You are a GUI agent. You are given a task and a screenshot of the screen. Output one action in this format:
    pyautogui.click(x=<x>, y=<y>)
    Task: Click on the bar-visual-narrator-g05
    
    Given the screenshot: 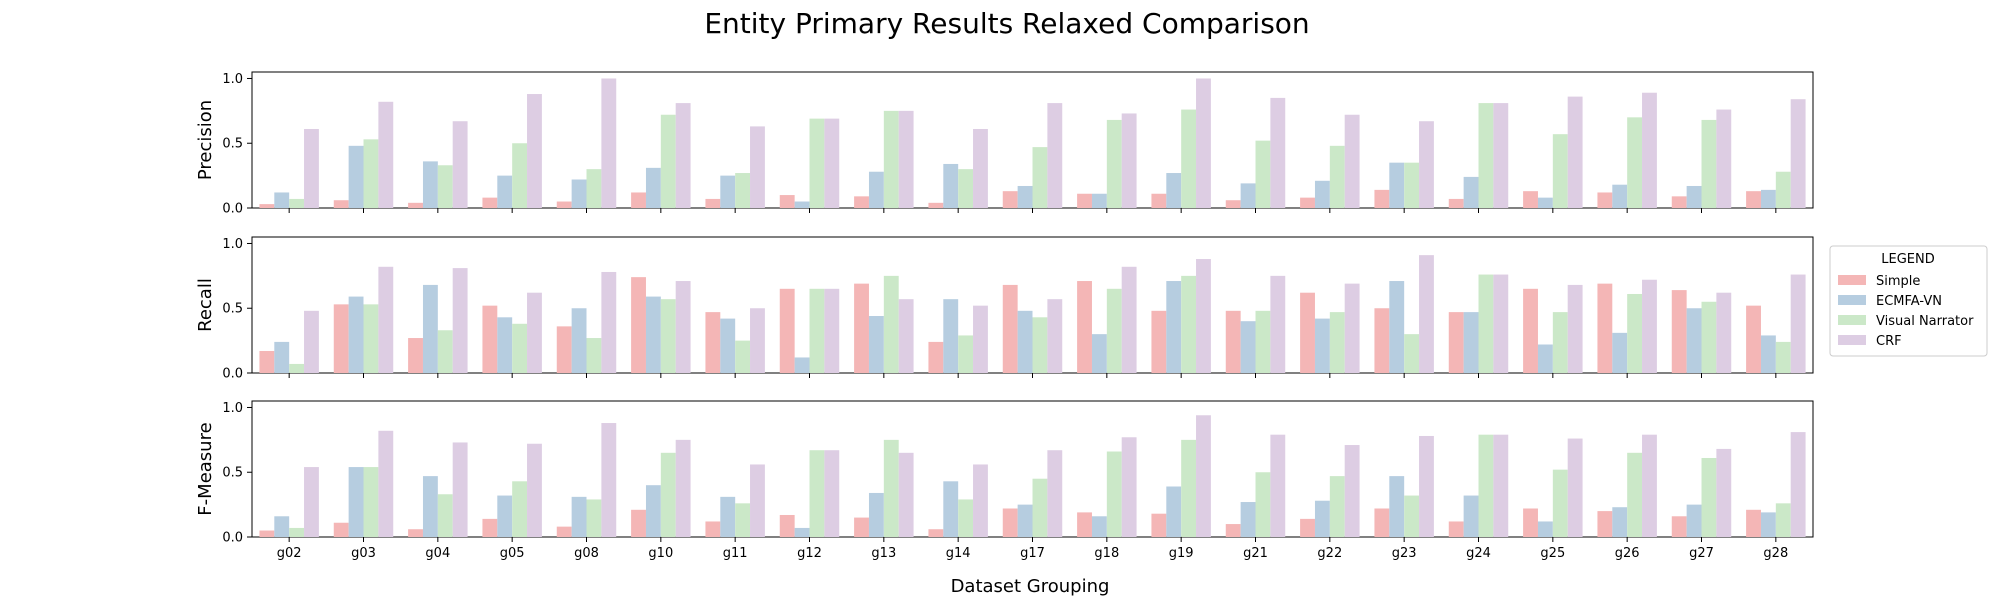 What is the action you would take?
    pyautogui.click(x=520, y=509)
    